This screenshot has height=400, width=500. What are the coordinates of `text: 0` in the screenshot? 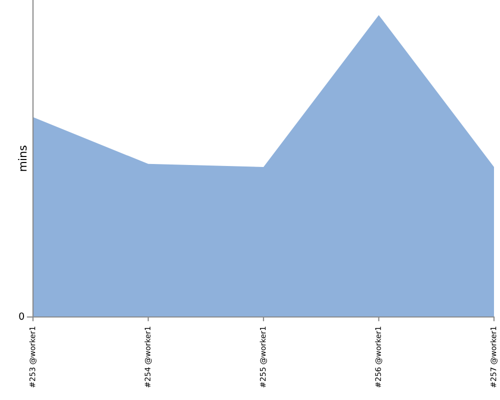 It's located at (21, 316).